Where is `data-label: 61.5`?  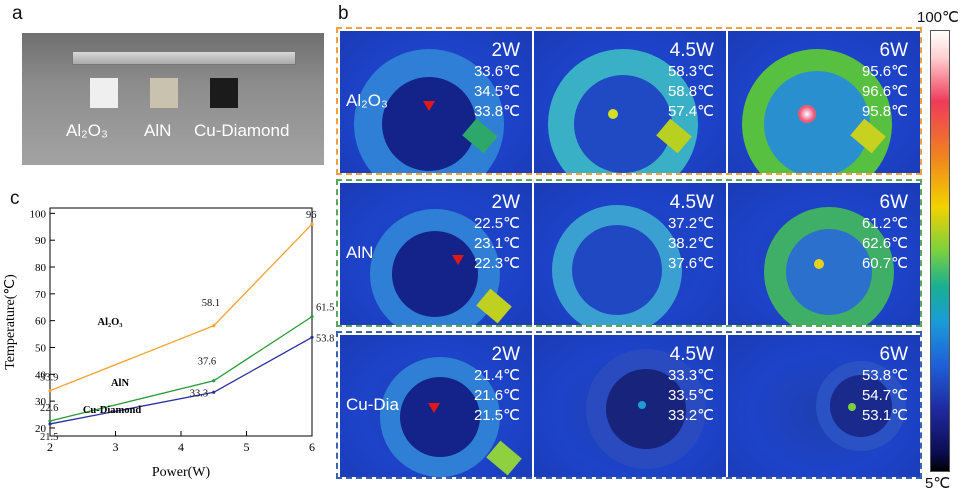
data-label: 61.5 is located at coordinates (325, 308).